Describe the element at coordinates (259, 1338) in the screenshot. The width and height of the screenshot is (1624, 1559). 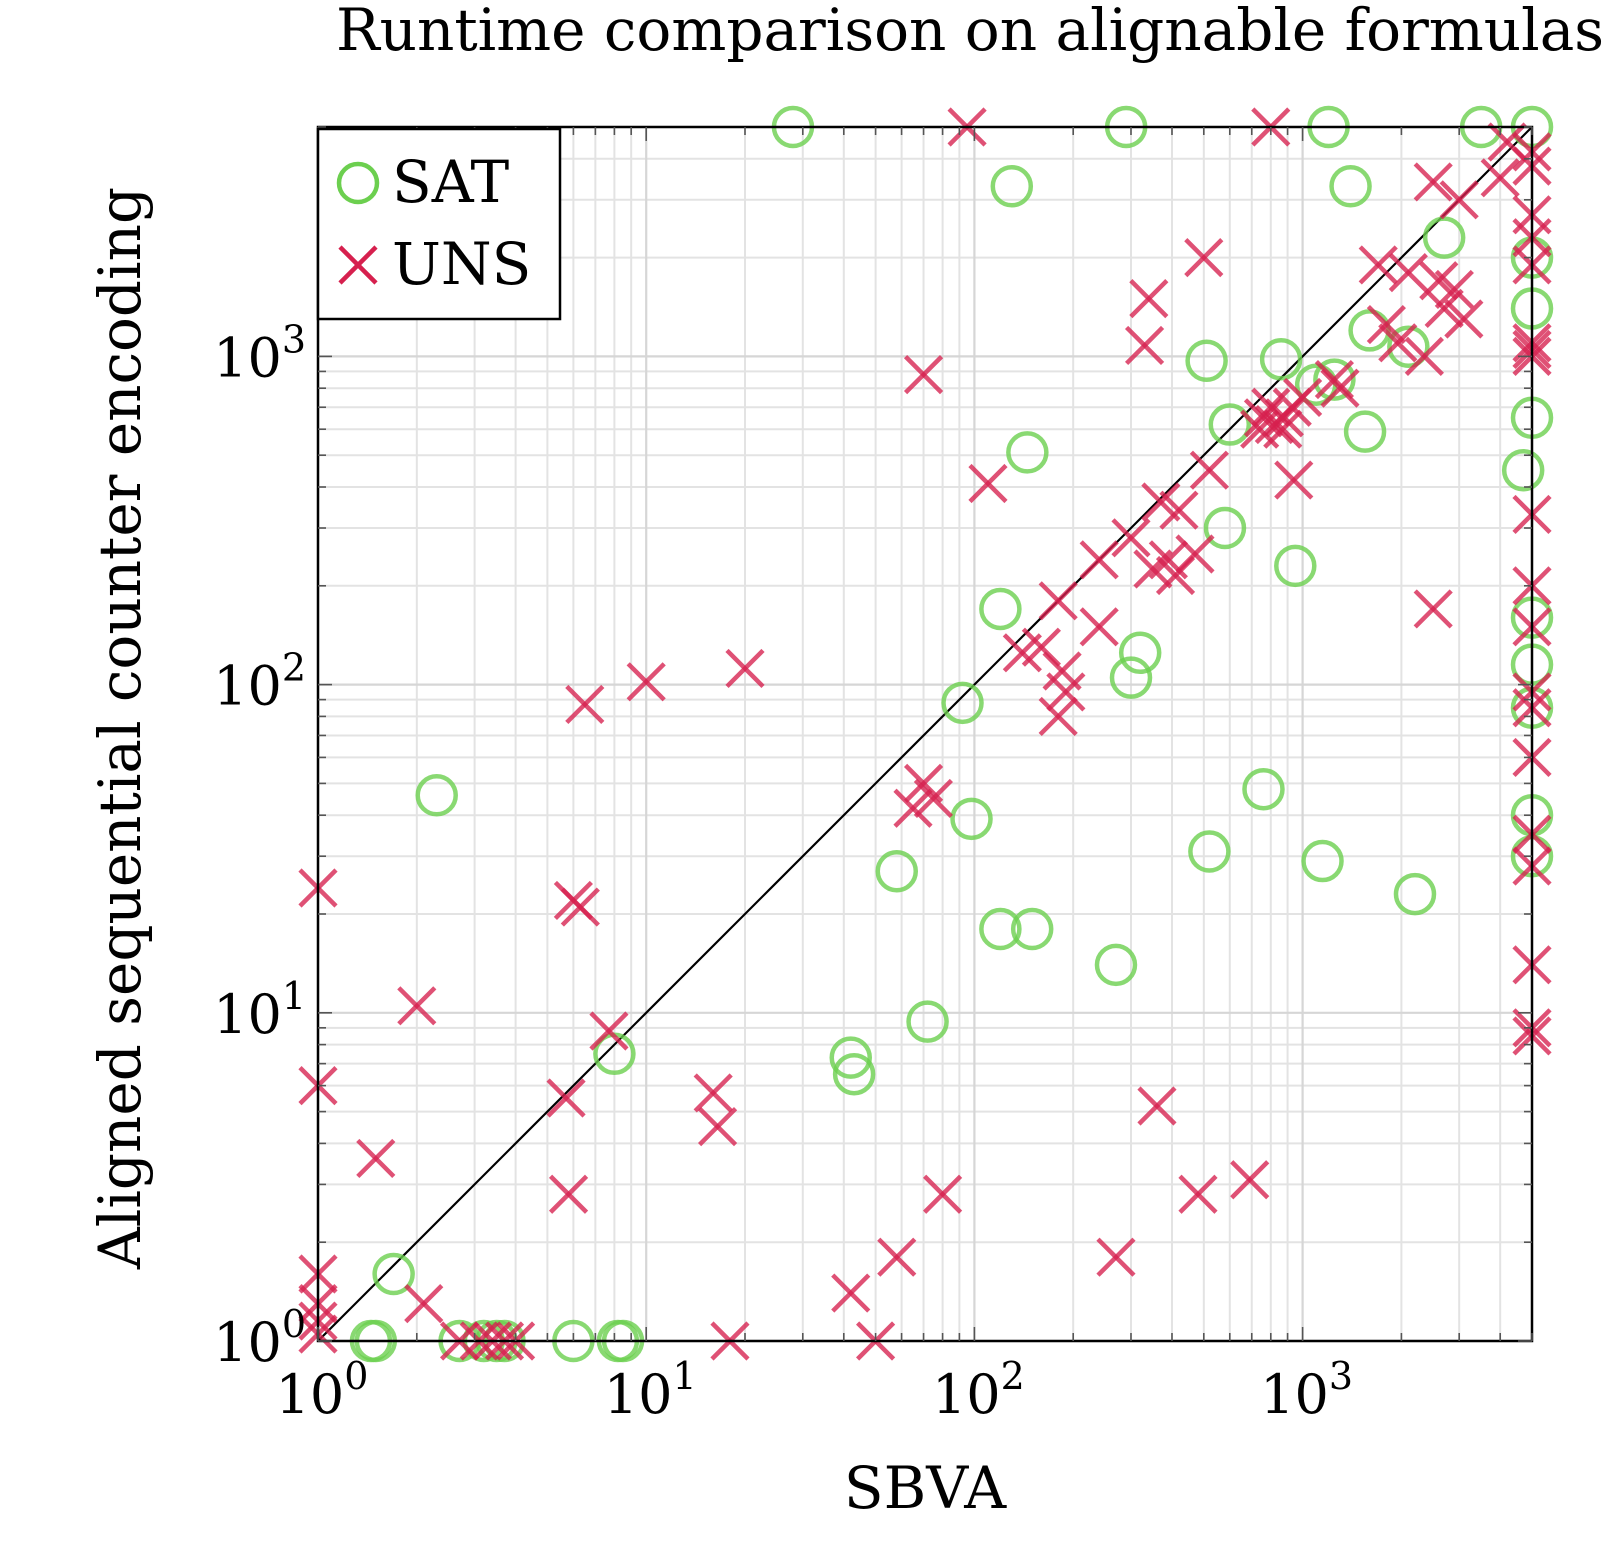
I see `y-tick-label: 10⁰` at that location.